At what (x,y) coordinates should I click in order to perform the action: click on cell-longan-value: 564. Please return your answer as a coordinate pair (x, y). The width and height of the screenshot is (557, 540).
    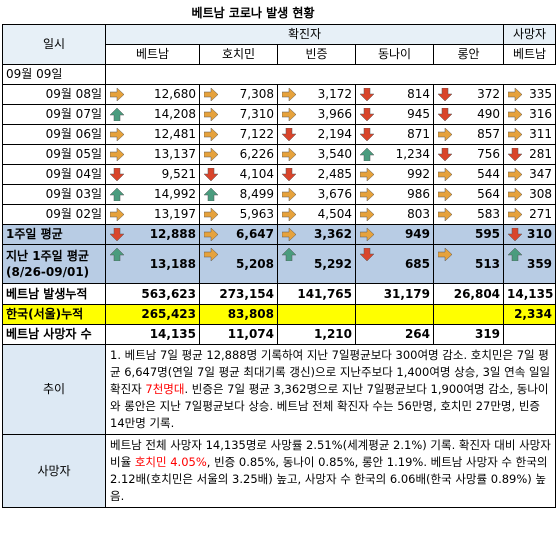
    Looking at the image, I should click on (489, 194).